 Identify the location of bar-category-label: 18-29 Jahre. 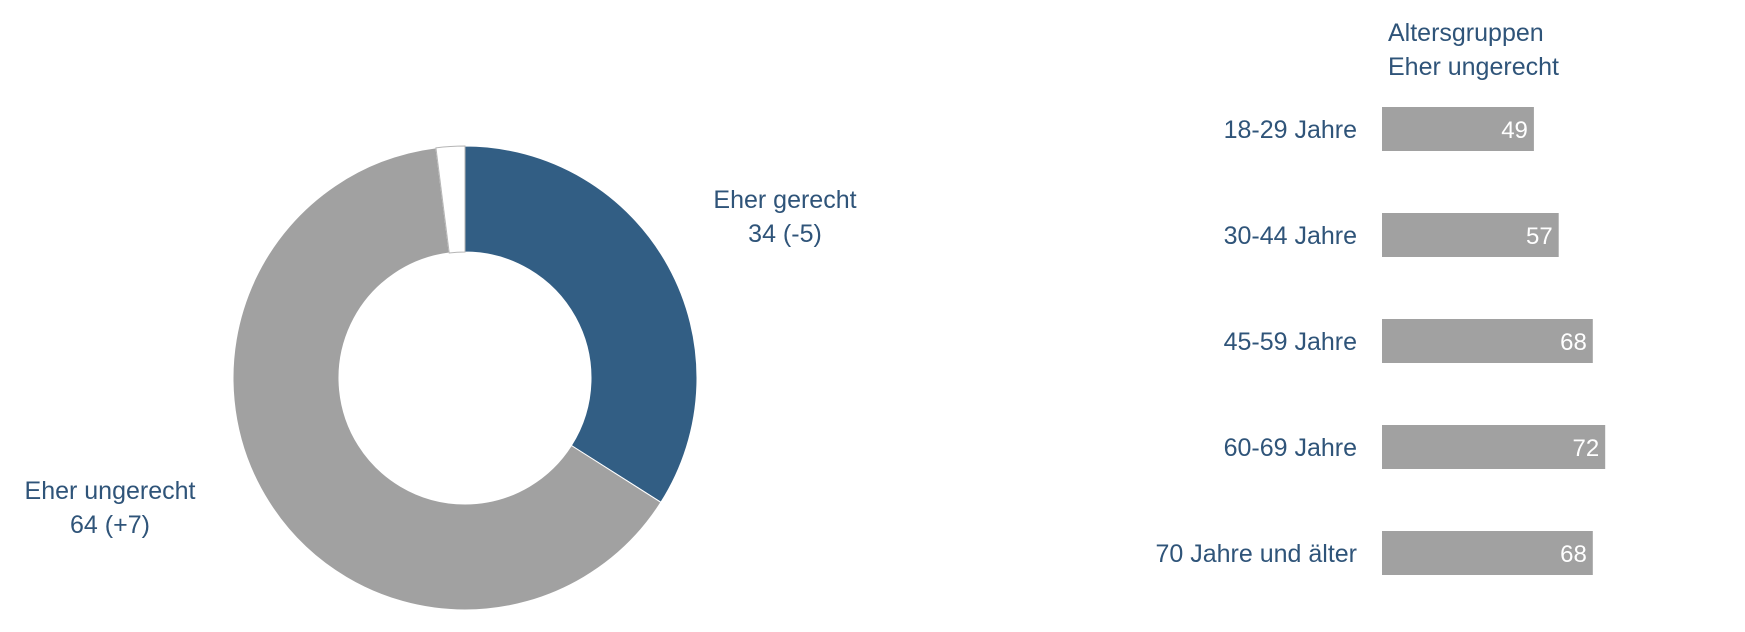
(1290, 130).